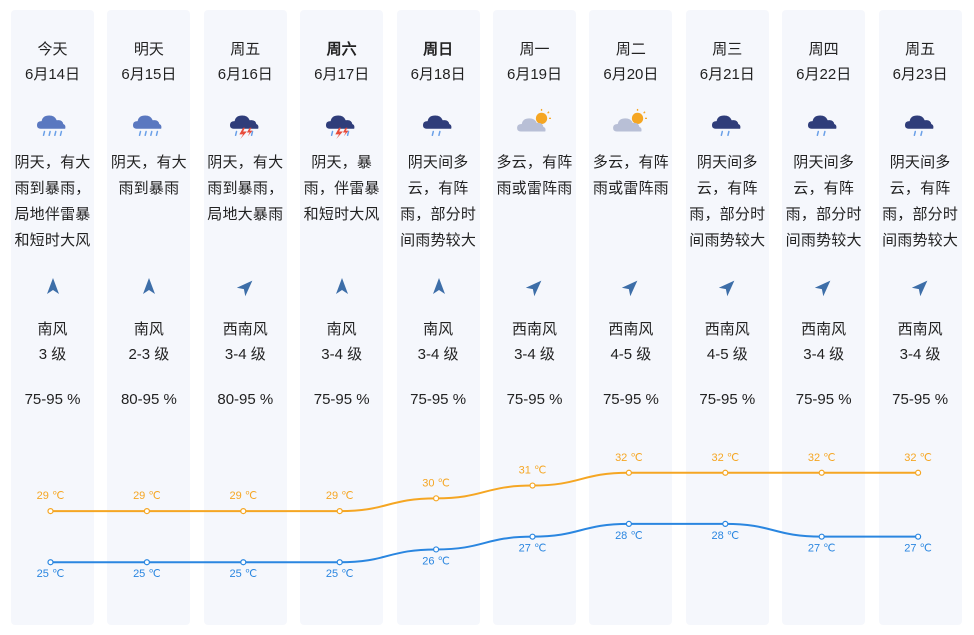 The image size is (974, 635). What do you see at coordinates (149, 74) in the screenshot?
I see `date-label: 6月15日` at bounding box center [149, 74].